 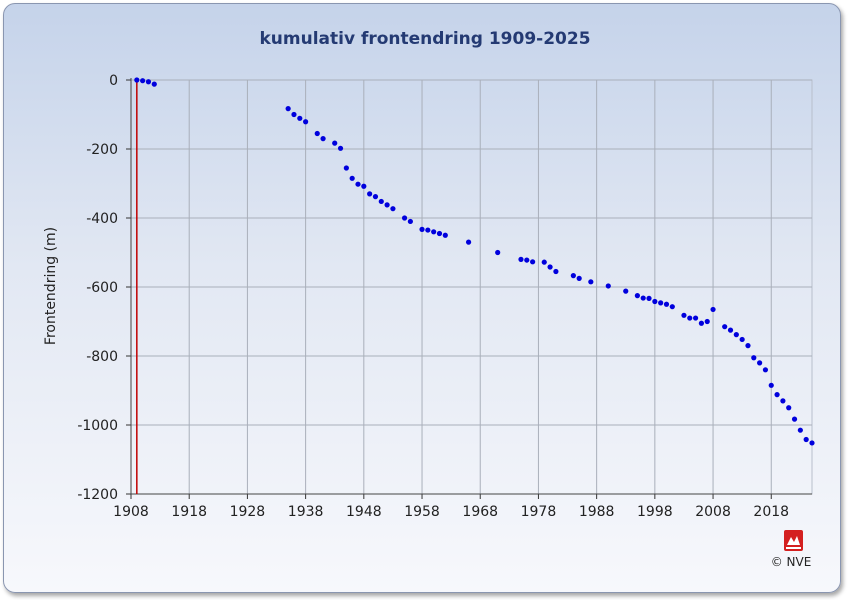 What do you see at coordinates (97, 495) in the screenshot?
I see `y-tick-label: -1200` at bounding box center [97, 495].